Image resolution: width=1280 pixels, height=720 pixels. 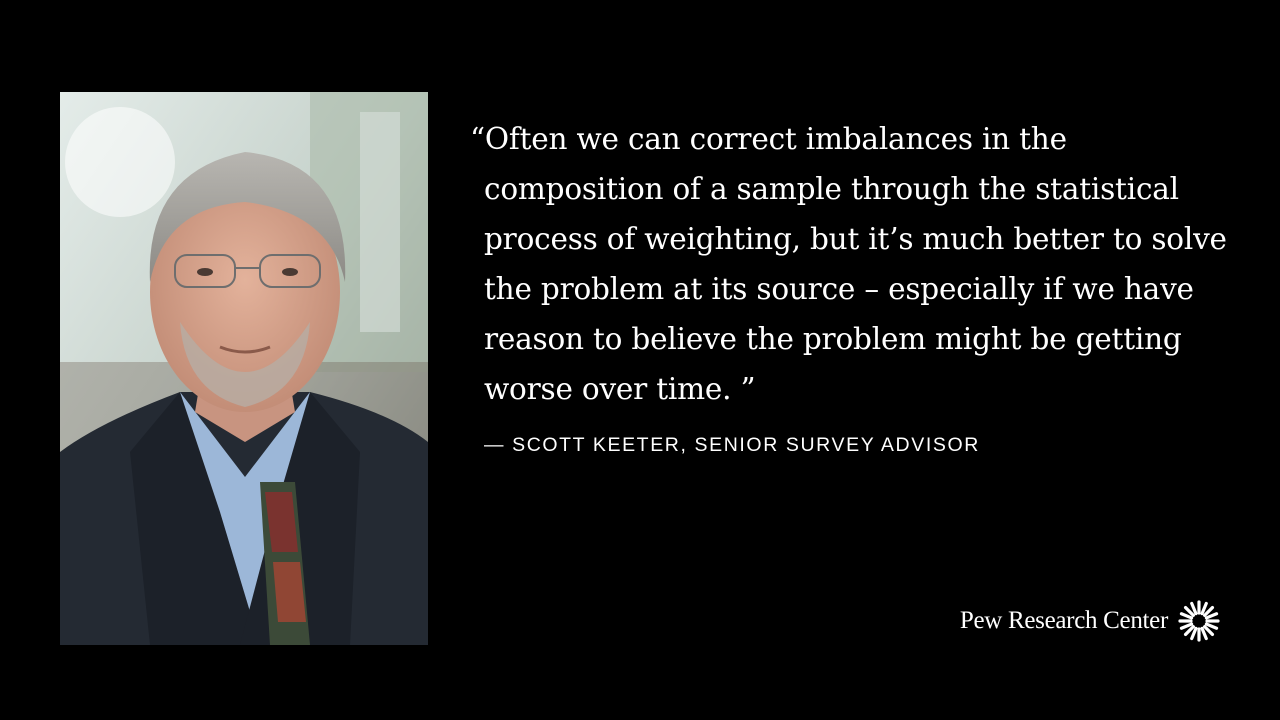 I want to click on brand-logo: Pew Research Center, so click(x=1090, y=621).